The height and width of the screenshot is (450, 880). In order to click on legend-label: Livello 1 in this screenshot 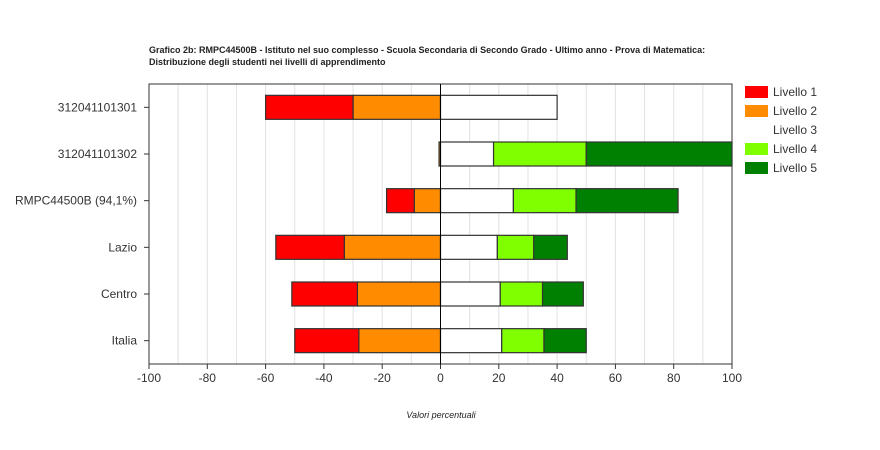, I will do `click(795, 92)`.